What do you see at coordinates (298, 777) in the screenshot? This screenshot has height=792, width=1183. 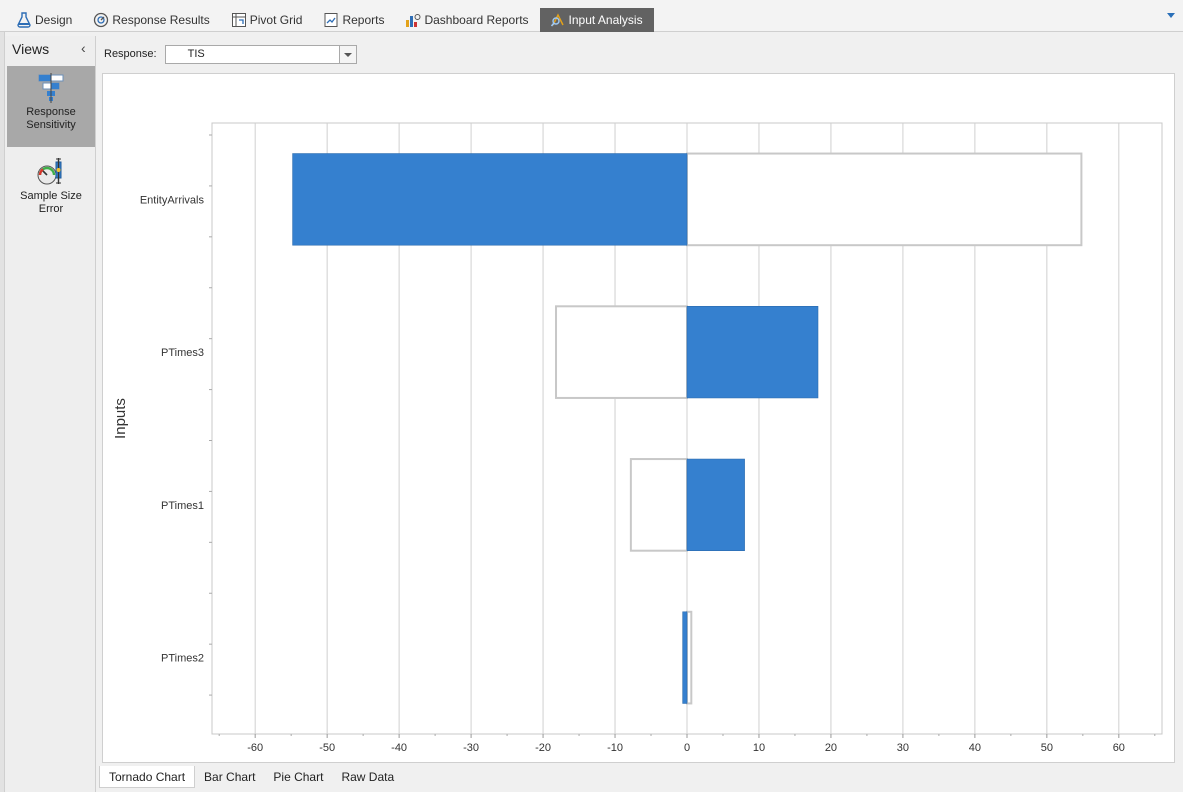 I see `tab-pie-chart: Pie Chart` at bounding box center [298, 777].